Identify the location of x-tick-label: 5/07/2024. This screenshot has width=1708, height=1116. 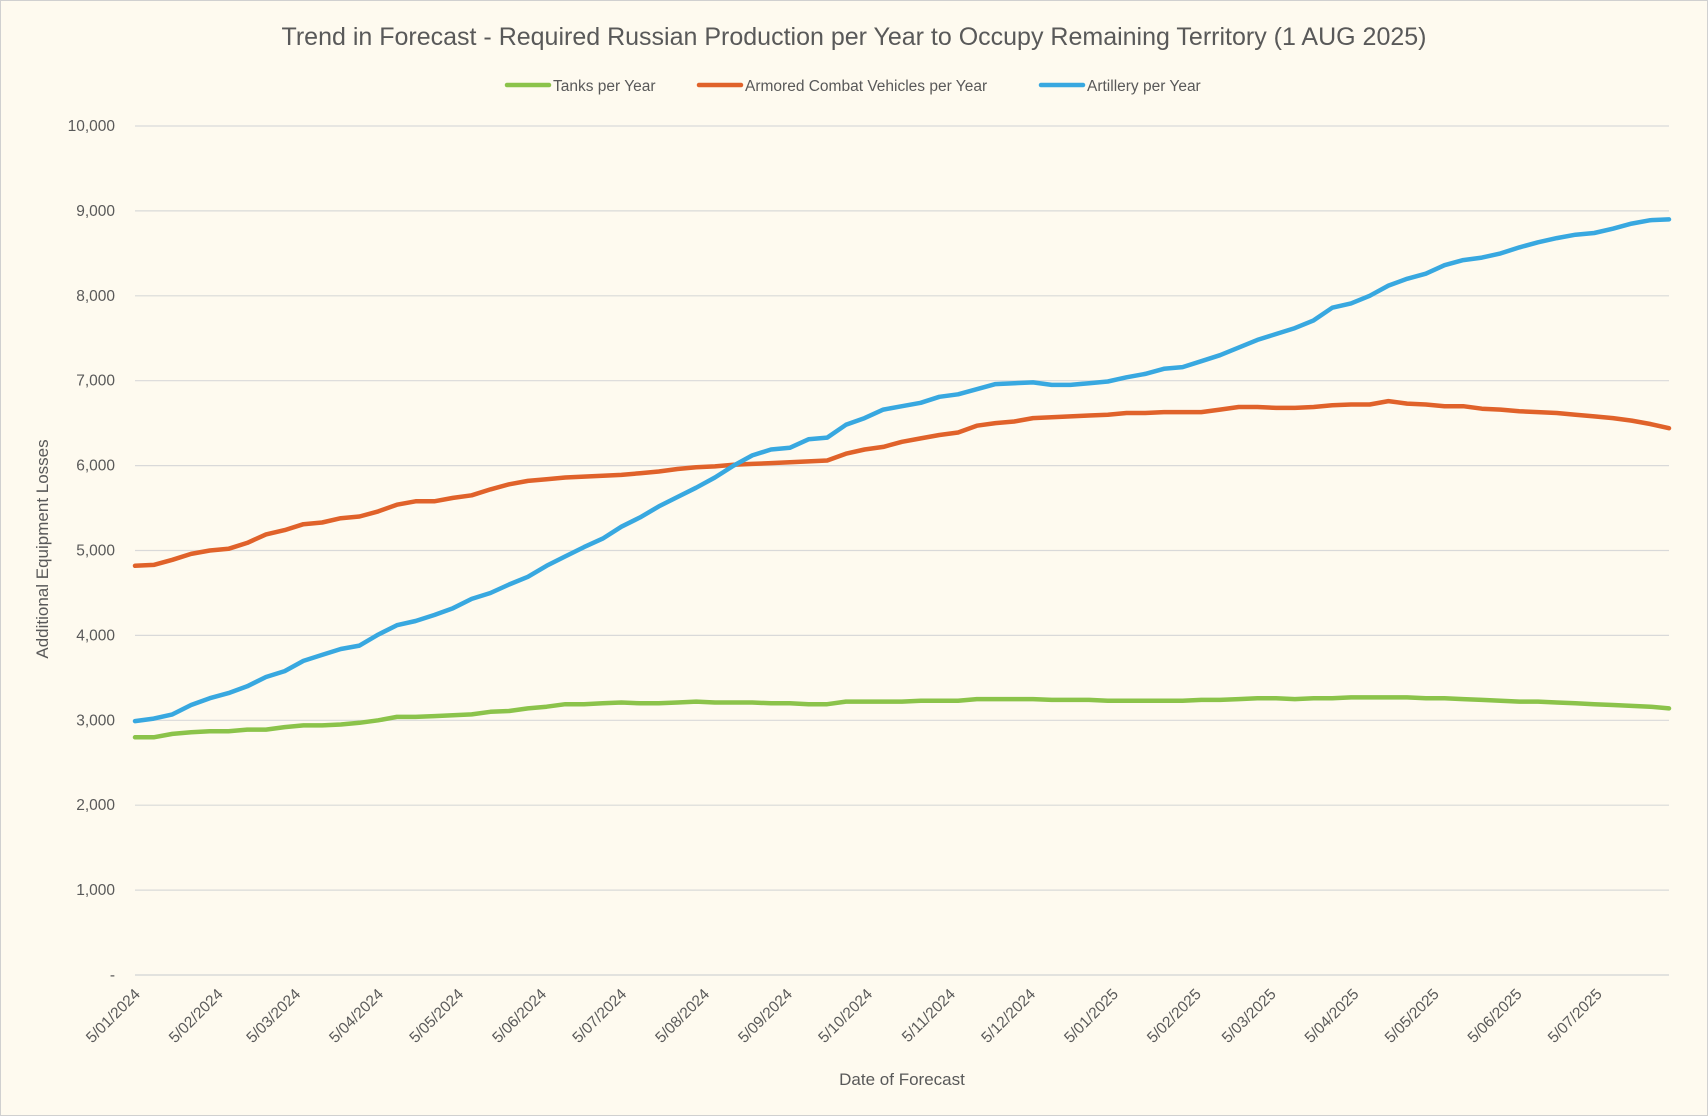
(599, 1016).